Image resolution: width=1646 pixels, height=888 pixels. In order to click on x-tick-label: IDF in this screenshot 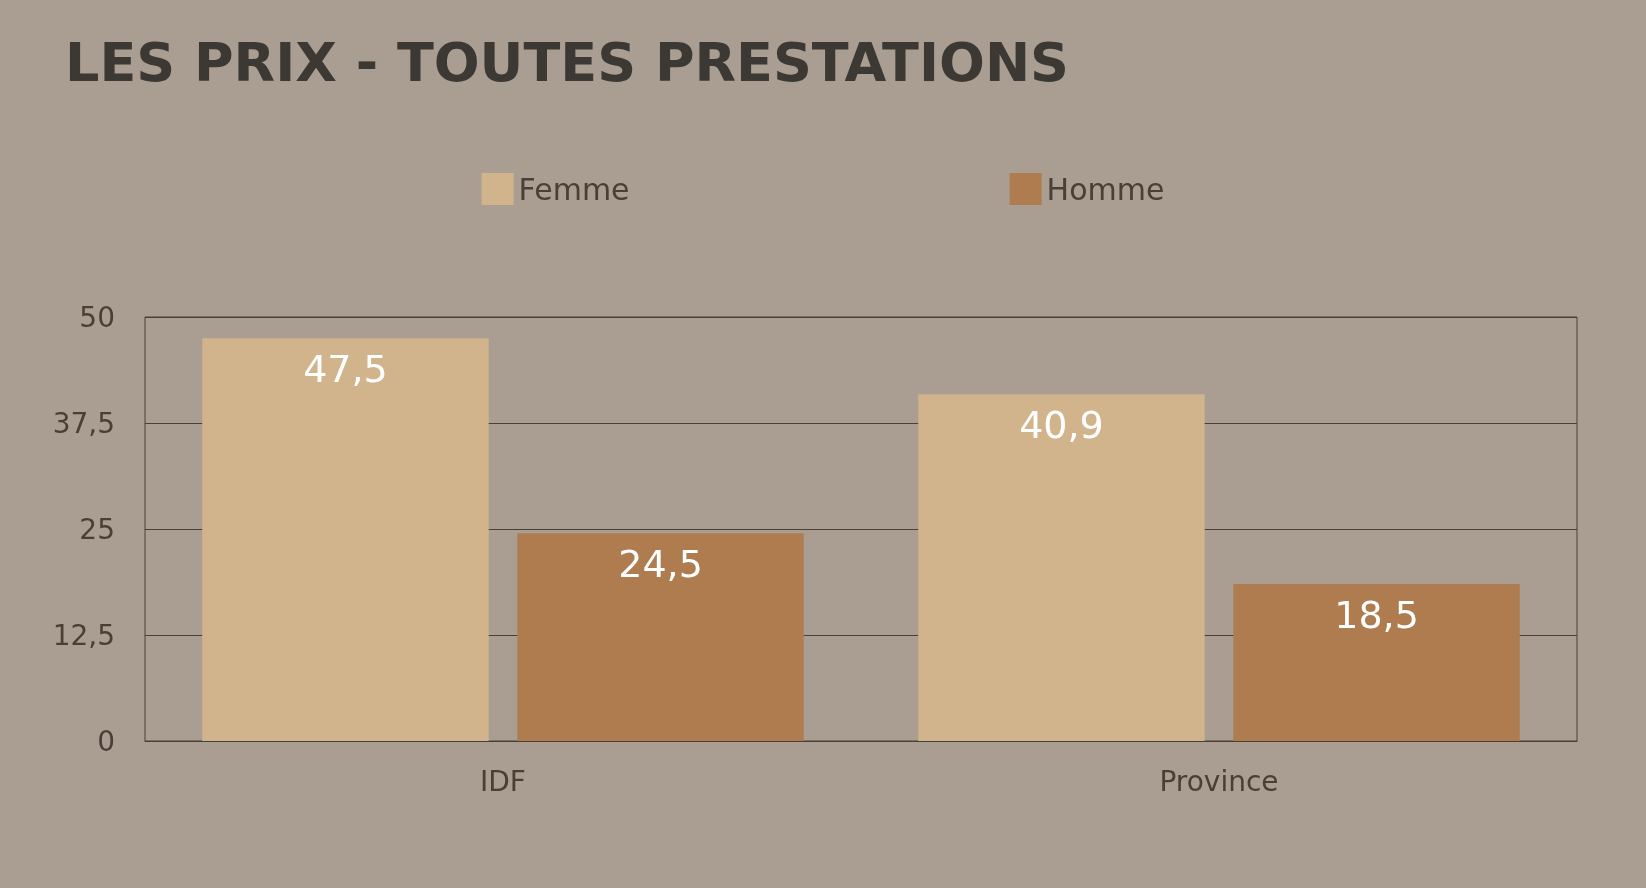, I will do `click(503, 781)`.